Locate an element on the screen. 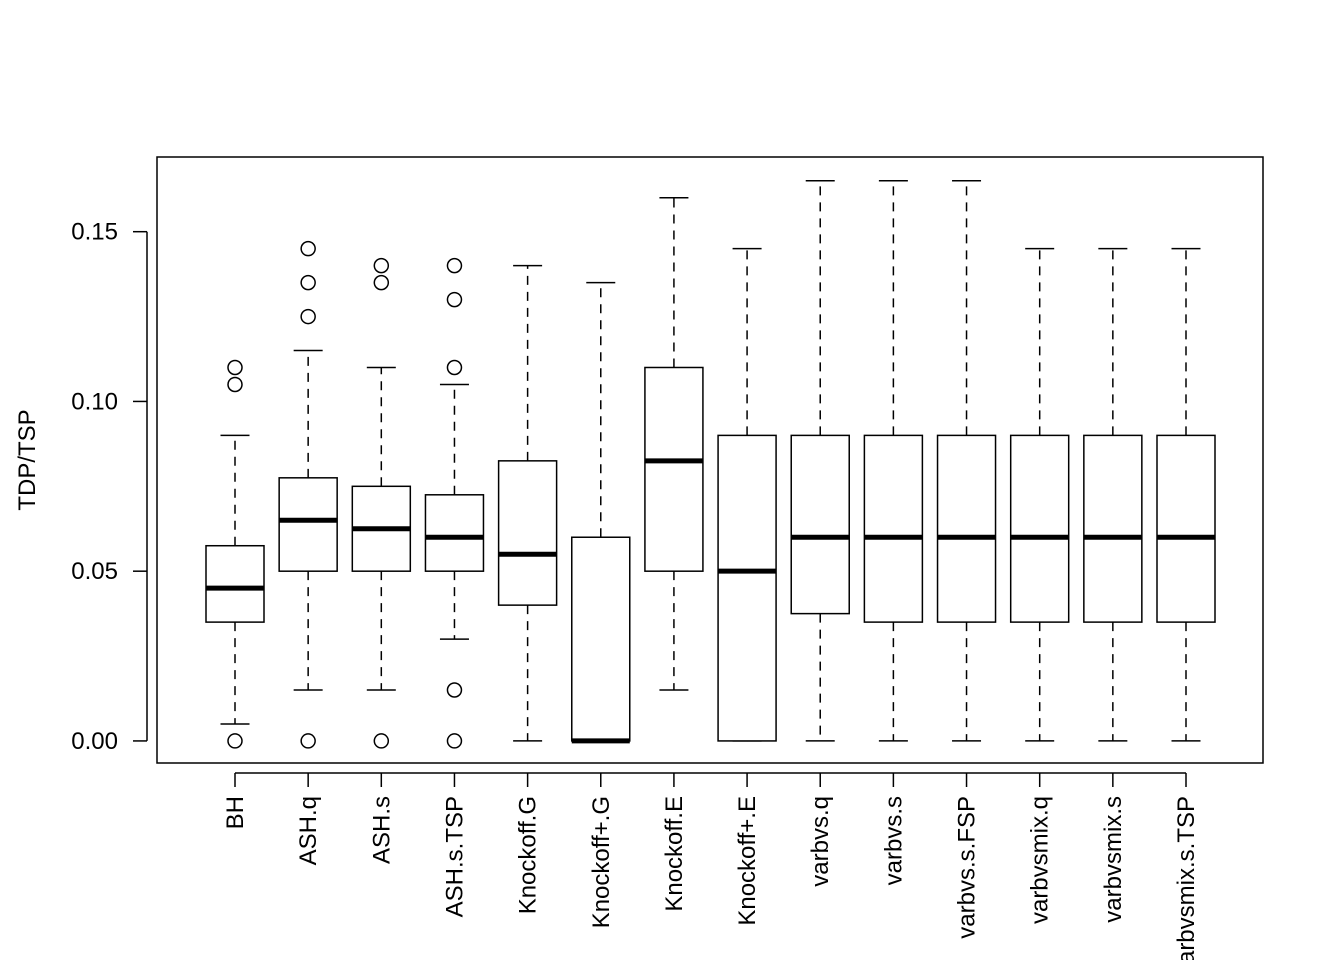  x-tick-label: ASH.s is located at coordinates (381, 830).